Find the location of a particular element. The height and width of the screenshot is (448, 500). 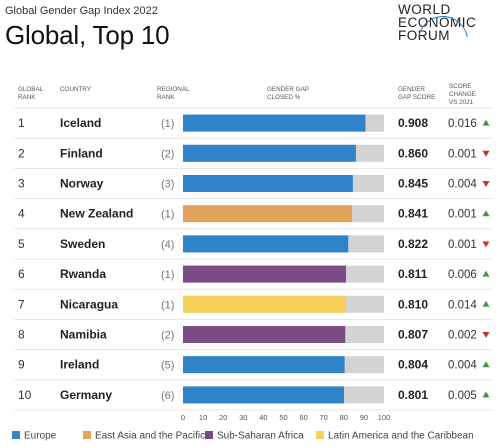

x-tick-label: 0 is located at coordinates (183, 417).